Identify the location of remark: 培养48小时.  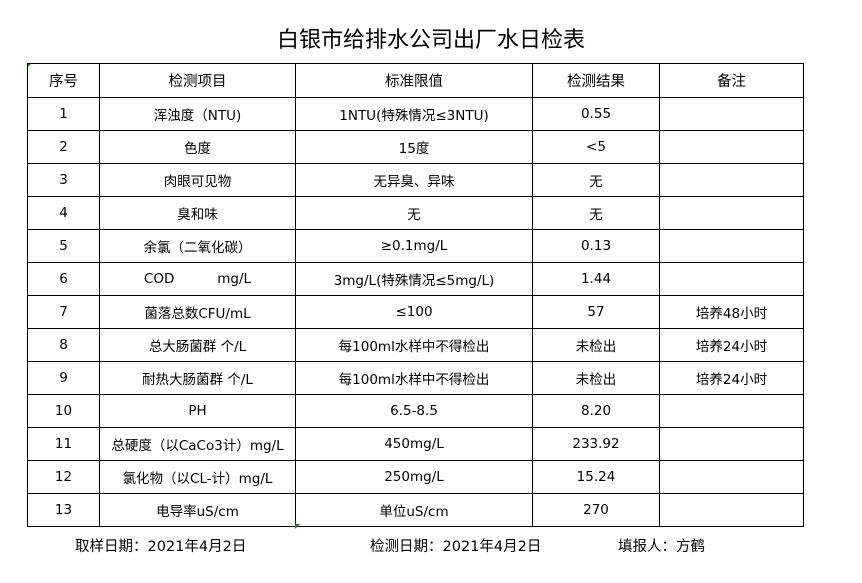
(731, 312).